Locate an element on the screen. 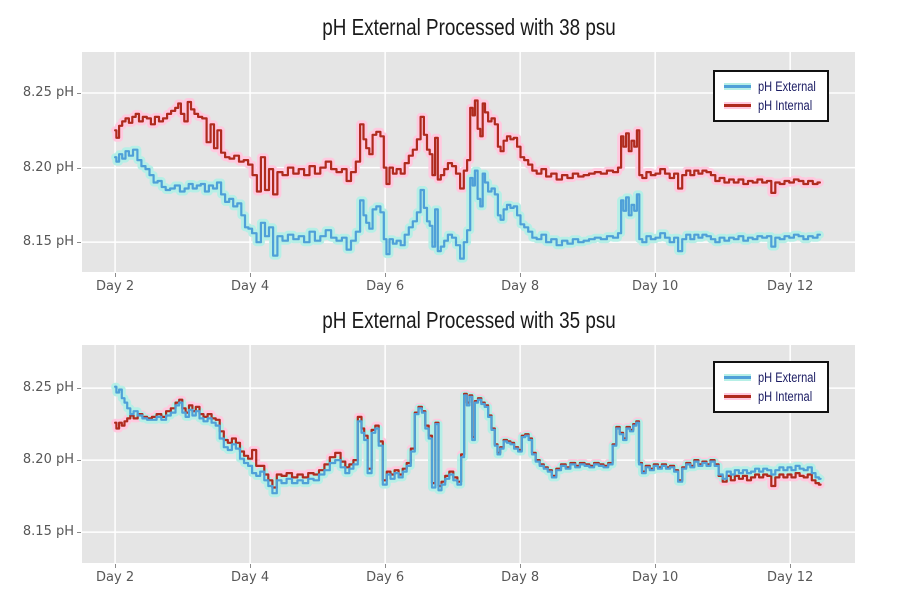  chart-title-text: pH External Processed with 38 psu is located at coordinates (468, 27).